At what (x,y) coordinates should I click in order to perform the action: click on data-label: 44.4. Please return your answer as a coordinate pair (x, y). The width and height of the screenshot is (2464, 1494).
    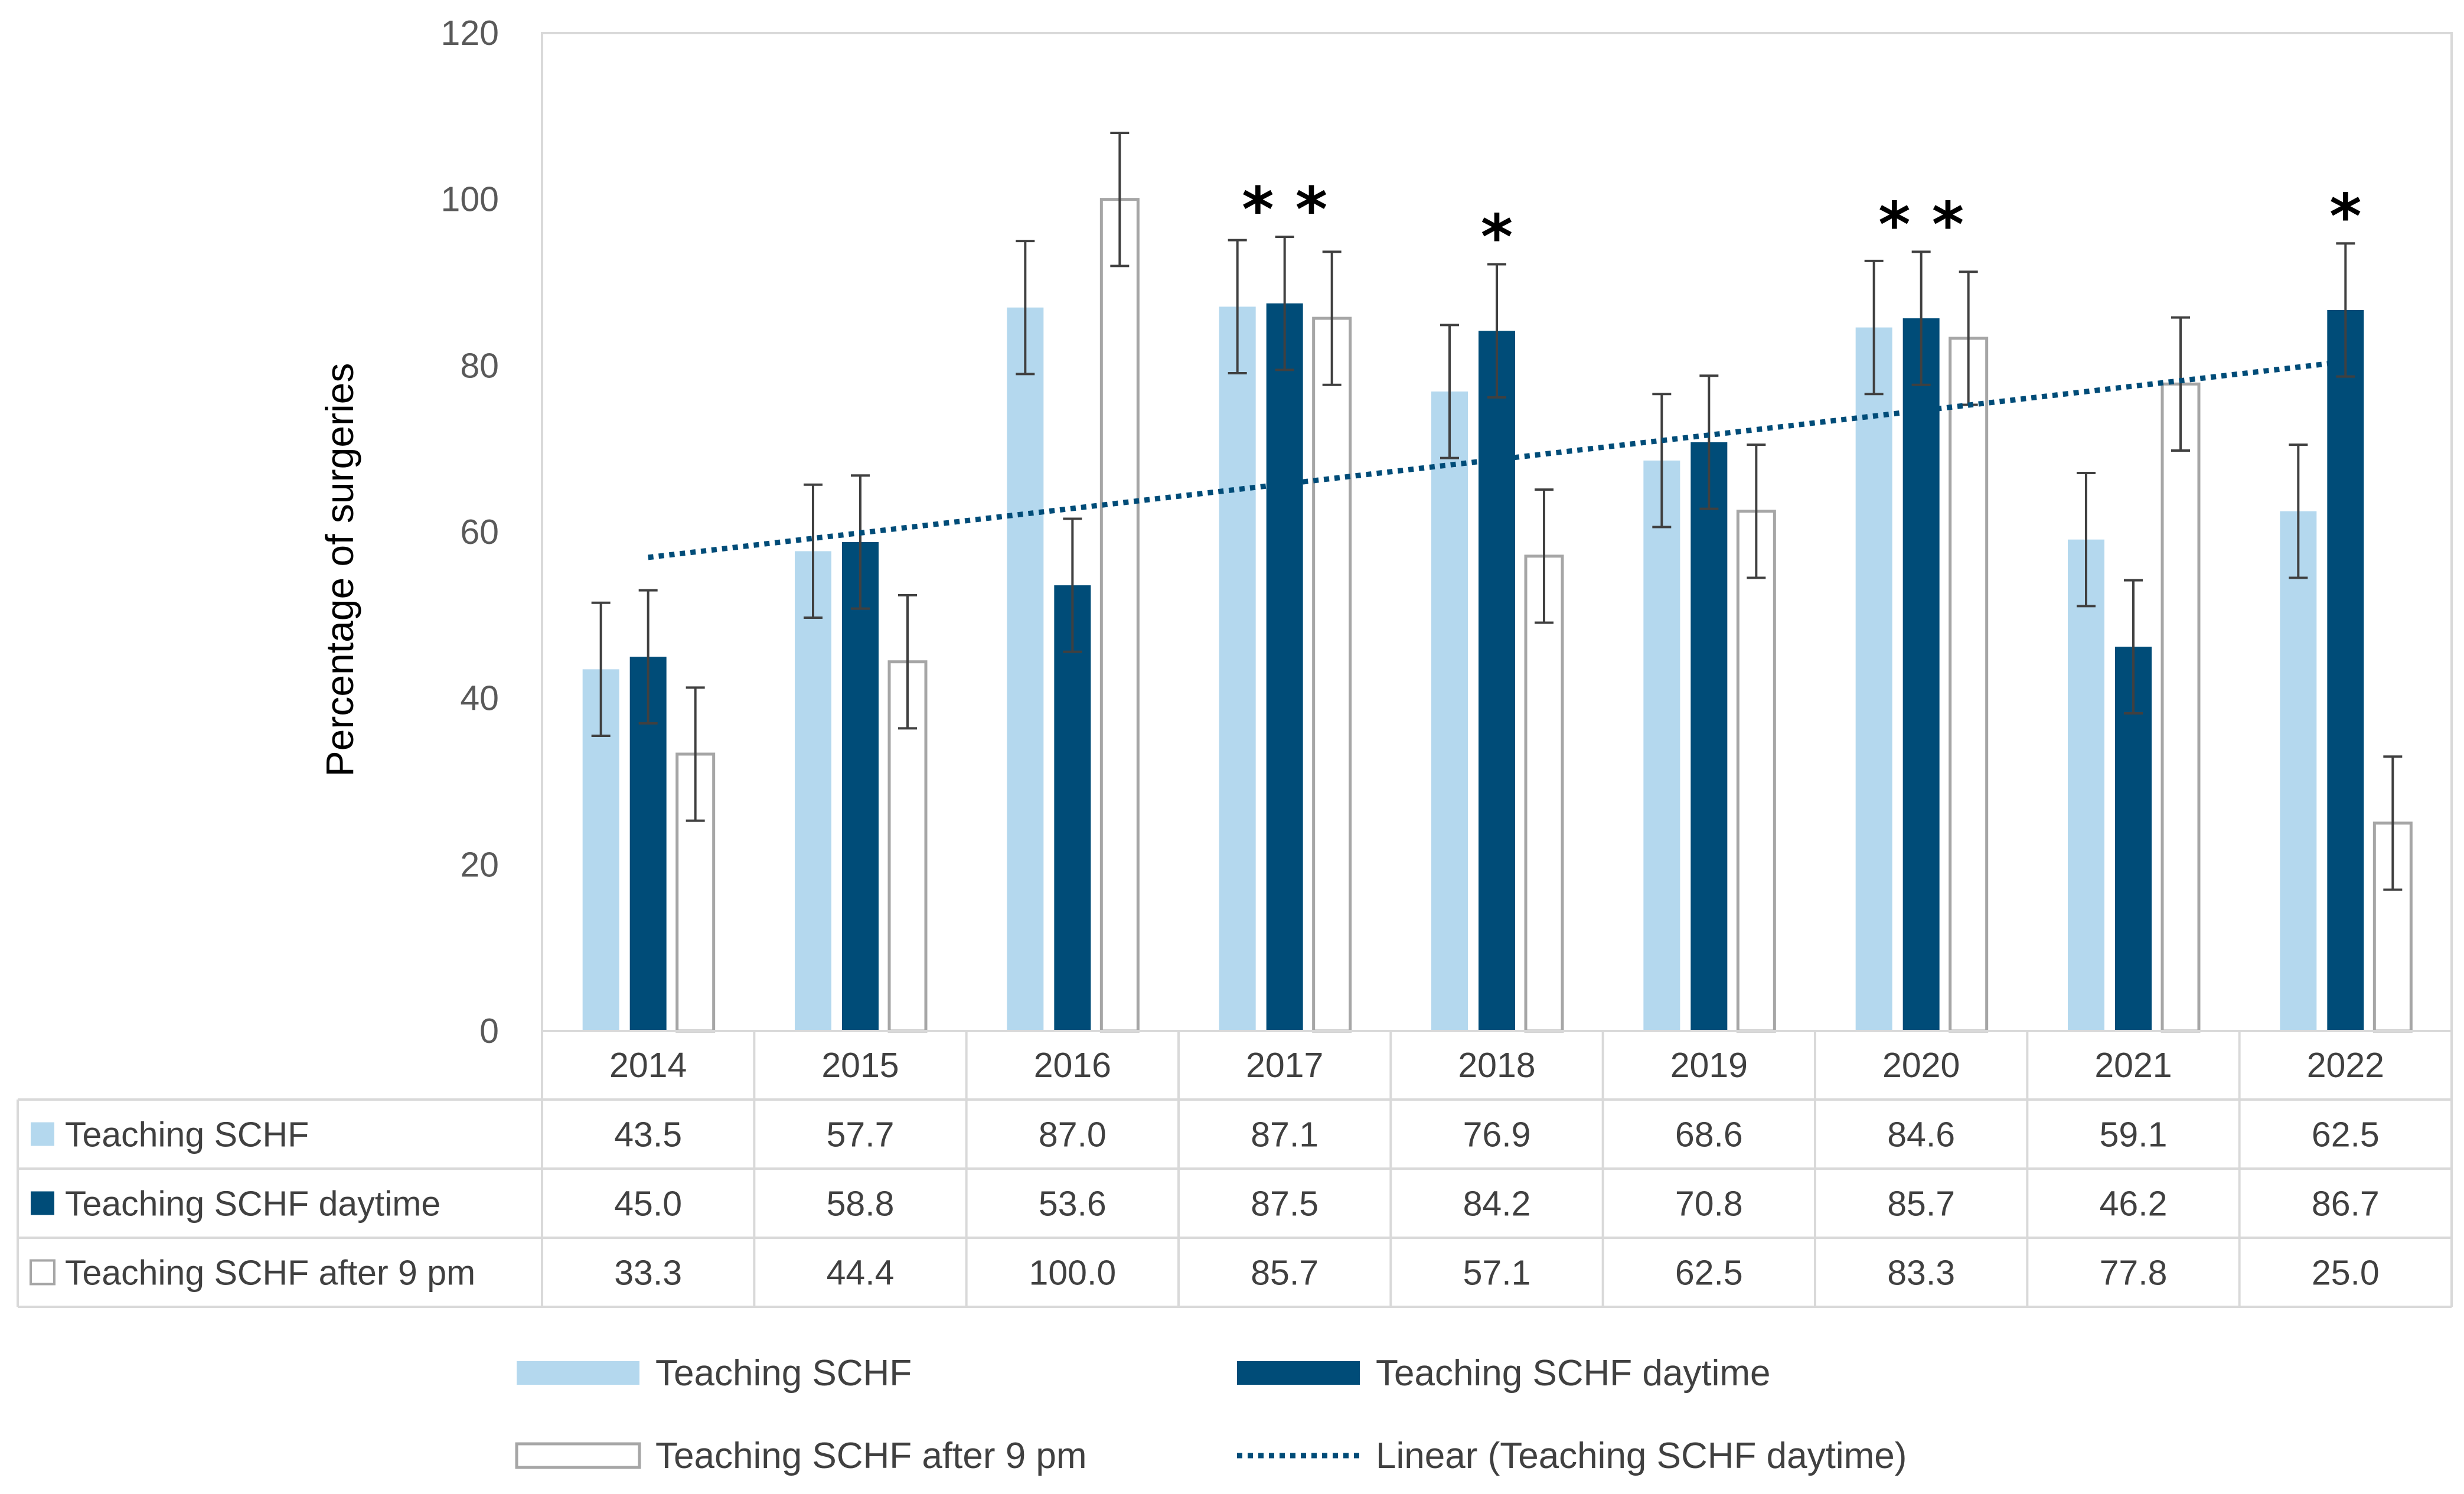
    Looking at the image, I should click on (861, 1273).